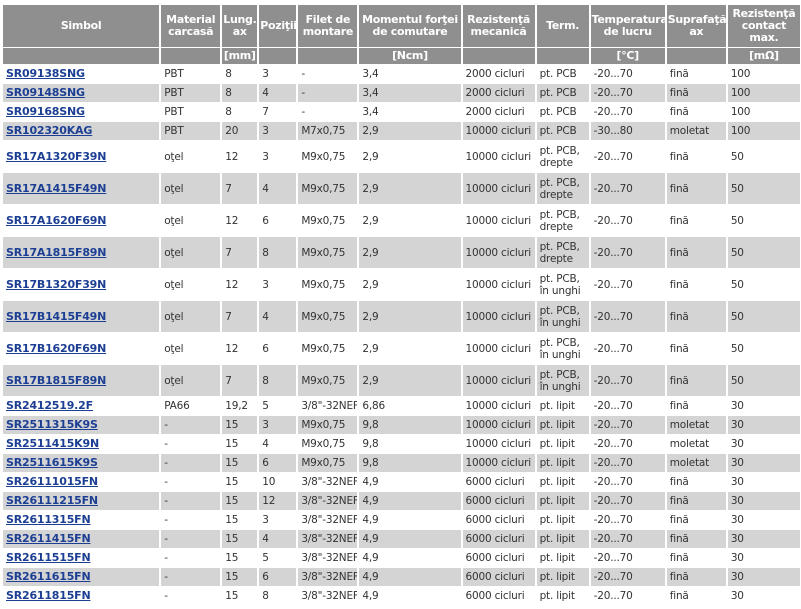  What do you see at coordinates (562, 220) in the screenshot?
I see `cell-terminal: pt. PCB, drepte` at bounding box center [562, 220].